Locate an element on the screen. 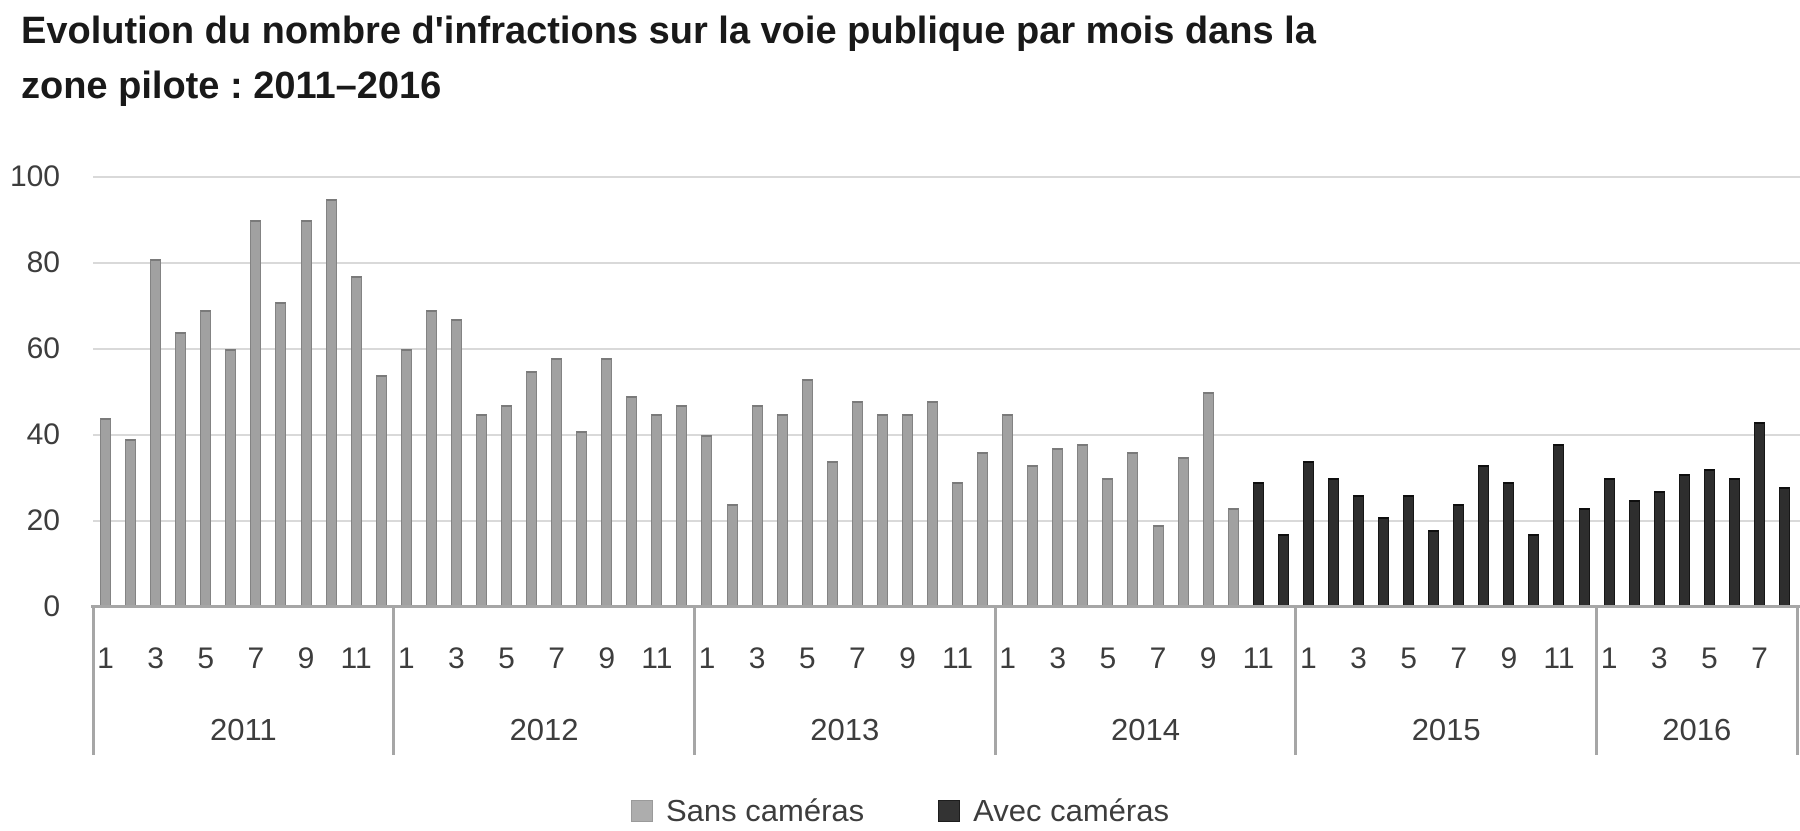 This screenshot has width=1800, height=831. bar-2013-m4 is located at coordinates (782, 510).